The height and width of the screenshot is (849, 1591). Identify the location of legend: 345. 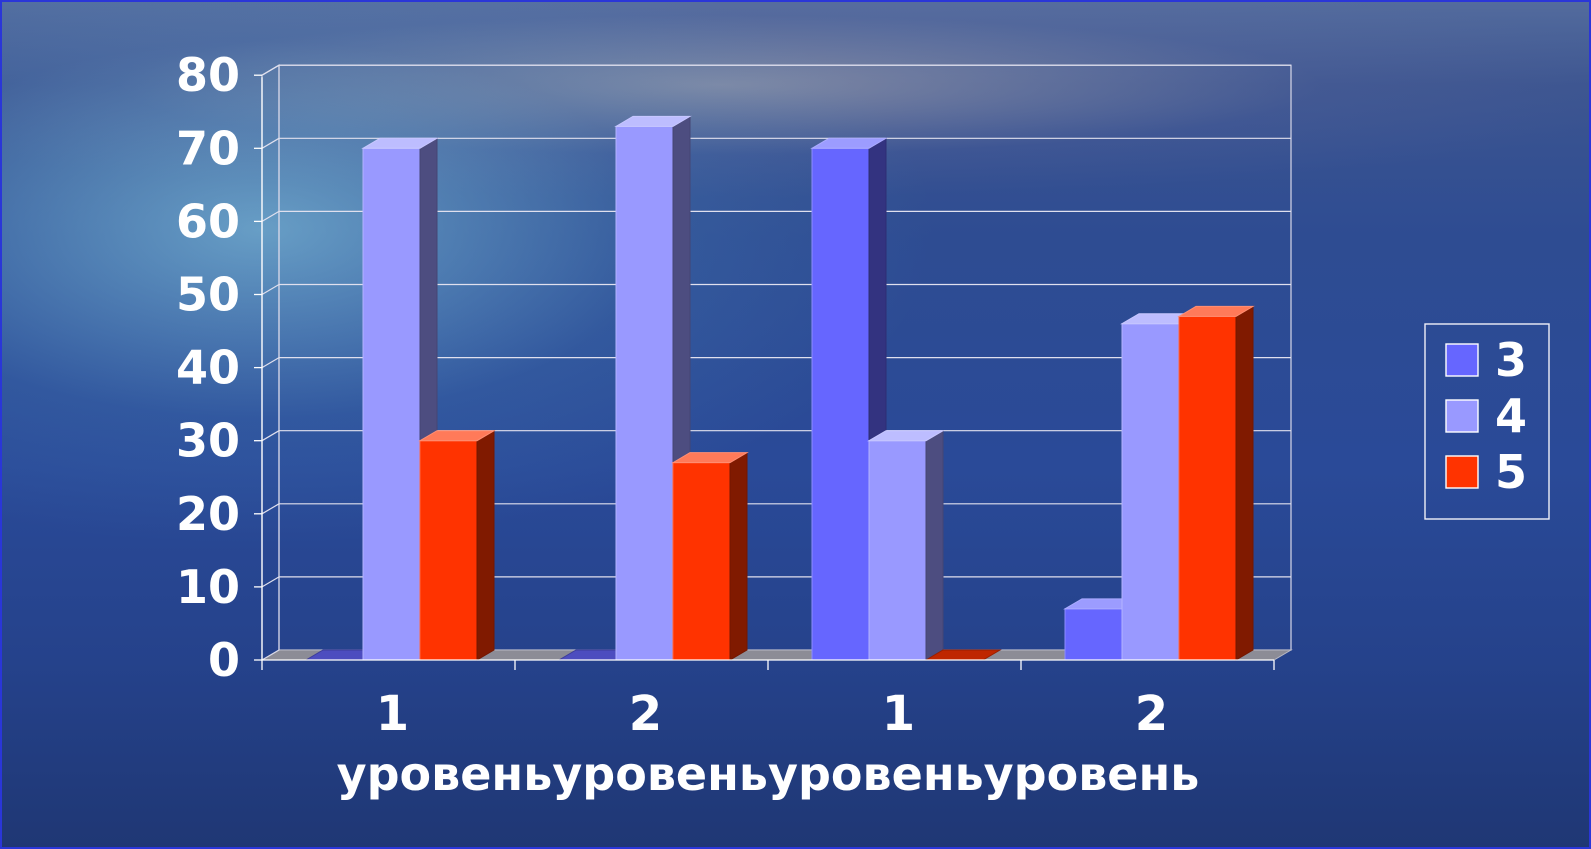
(1487, 421).